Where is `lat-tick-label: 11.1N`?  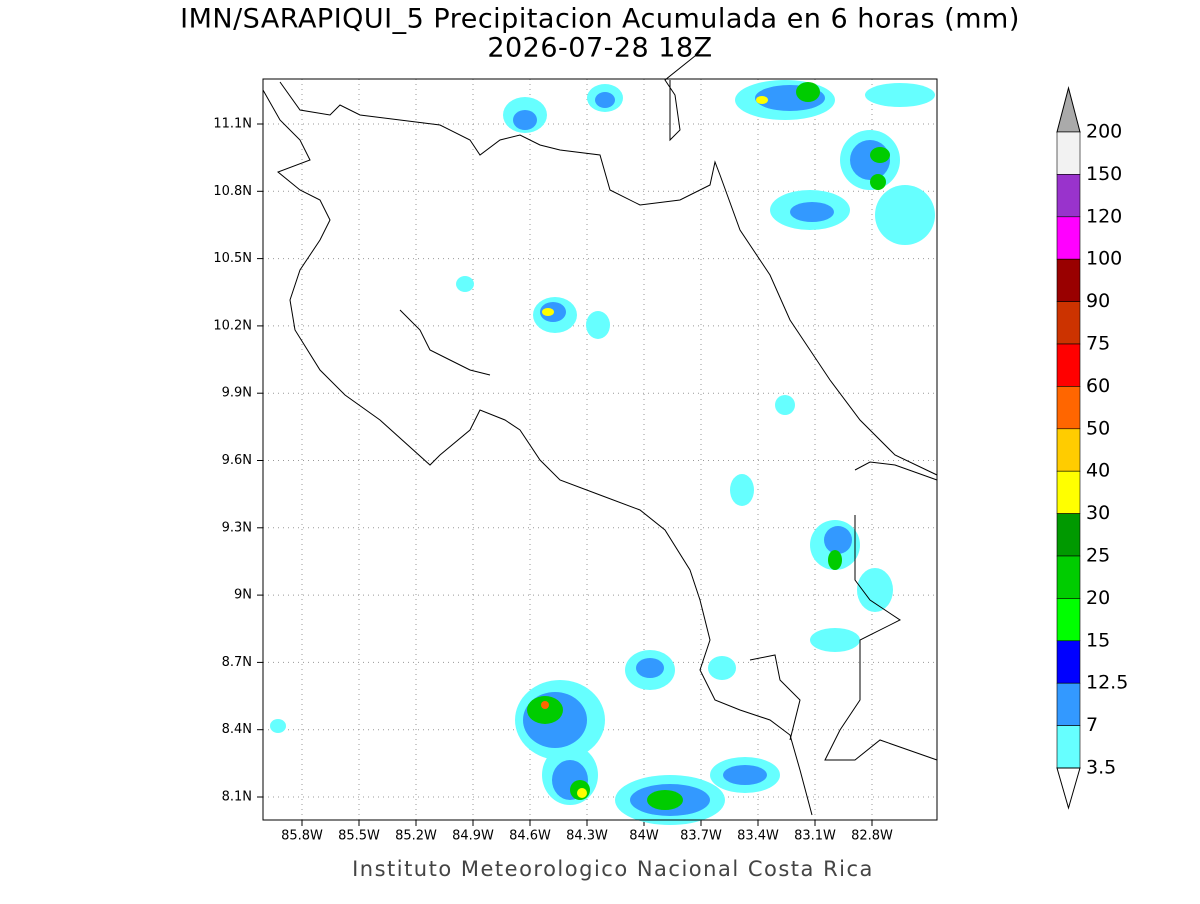 lat-tick-label: 11.1N is located at coordinates (232, 124).